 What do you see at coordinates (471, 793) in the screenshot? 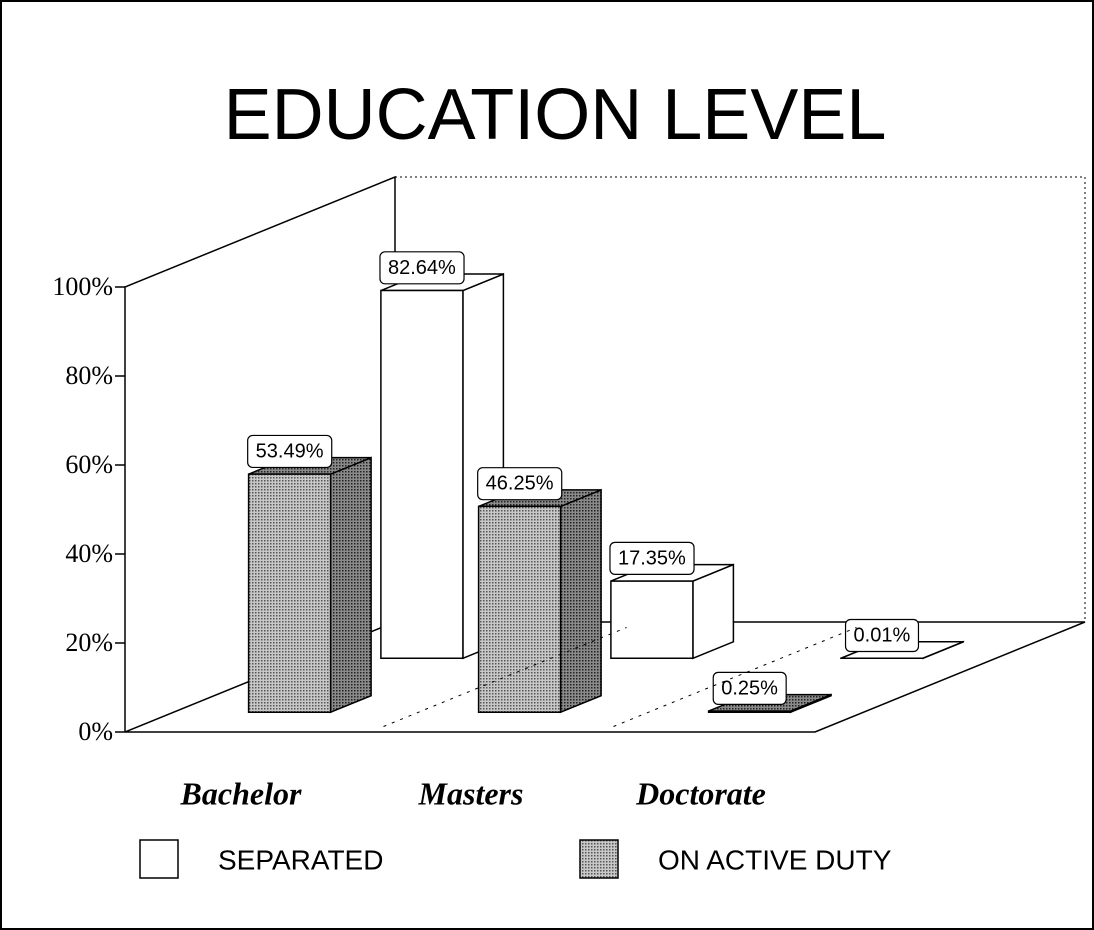
I see `x-tick-label: Masters` at bounding box center [471, 793].